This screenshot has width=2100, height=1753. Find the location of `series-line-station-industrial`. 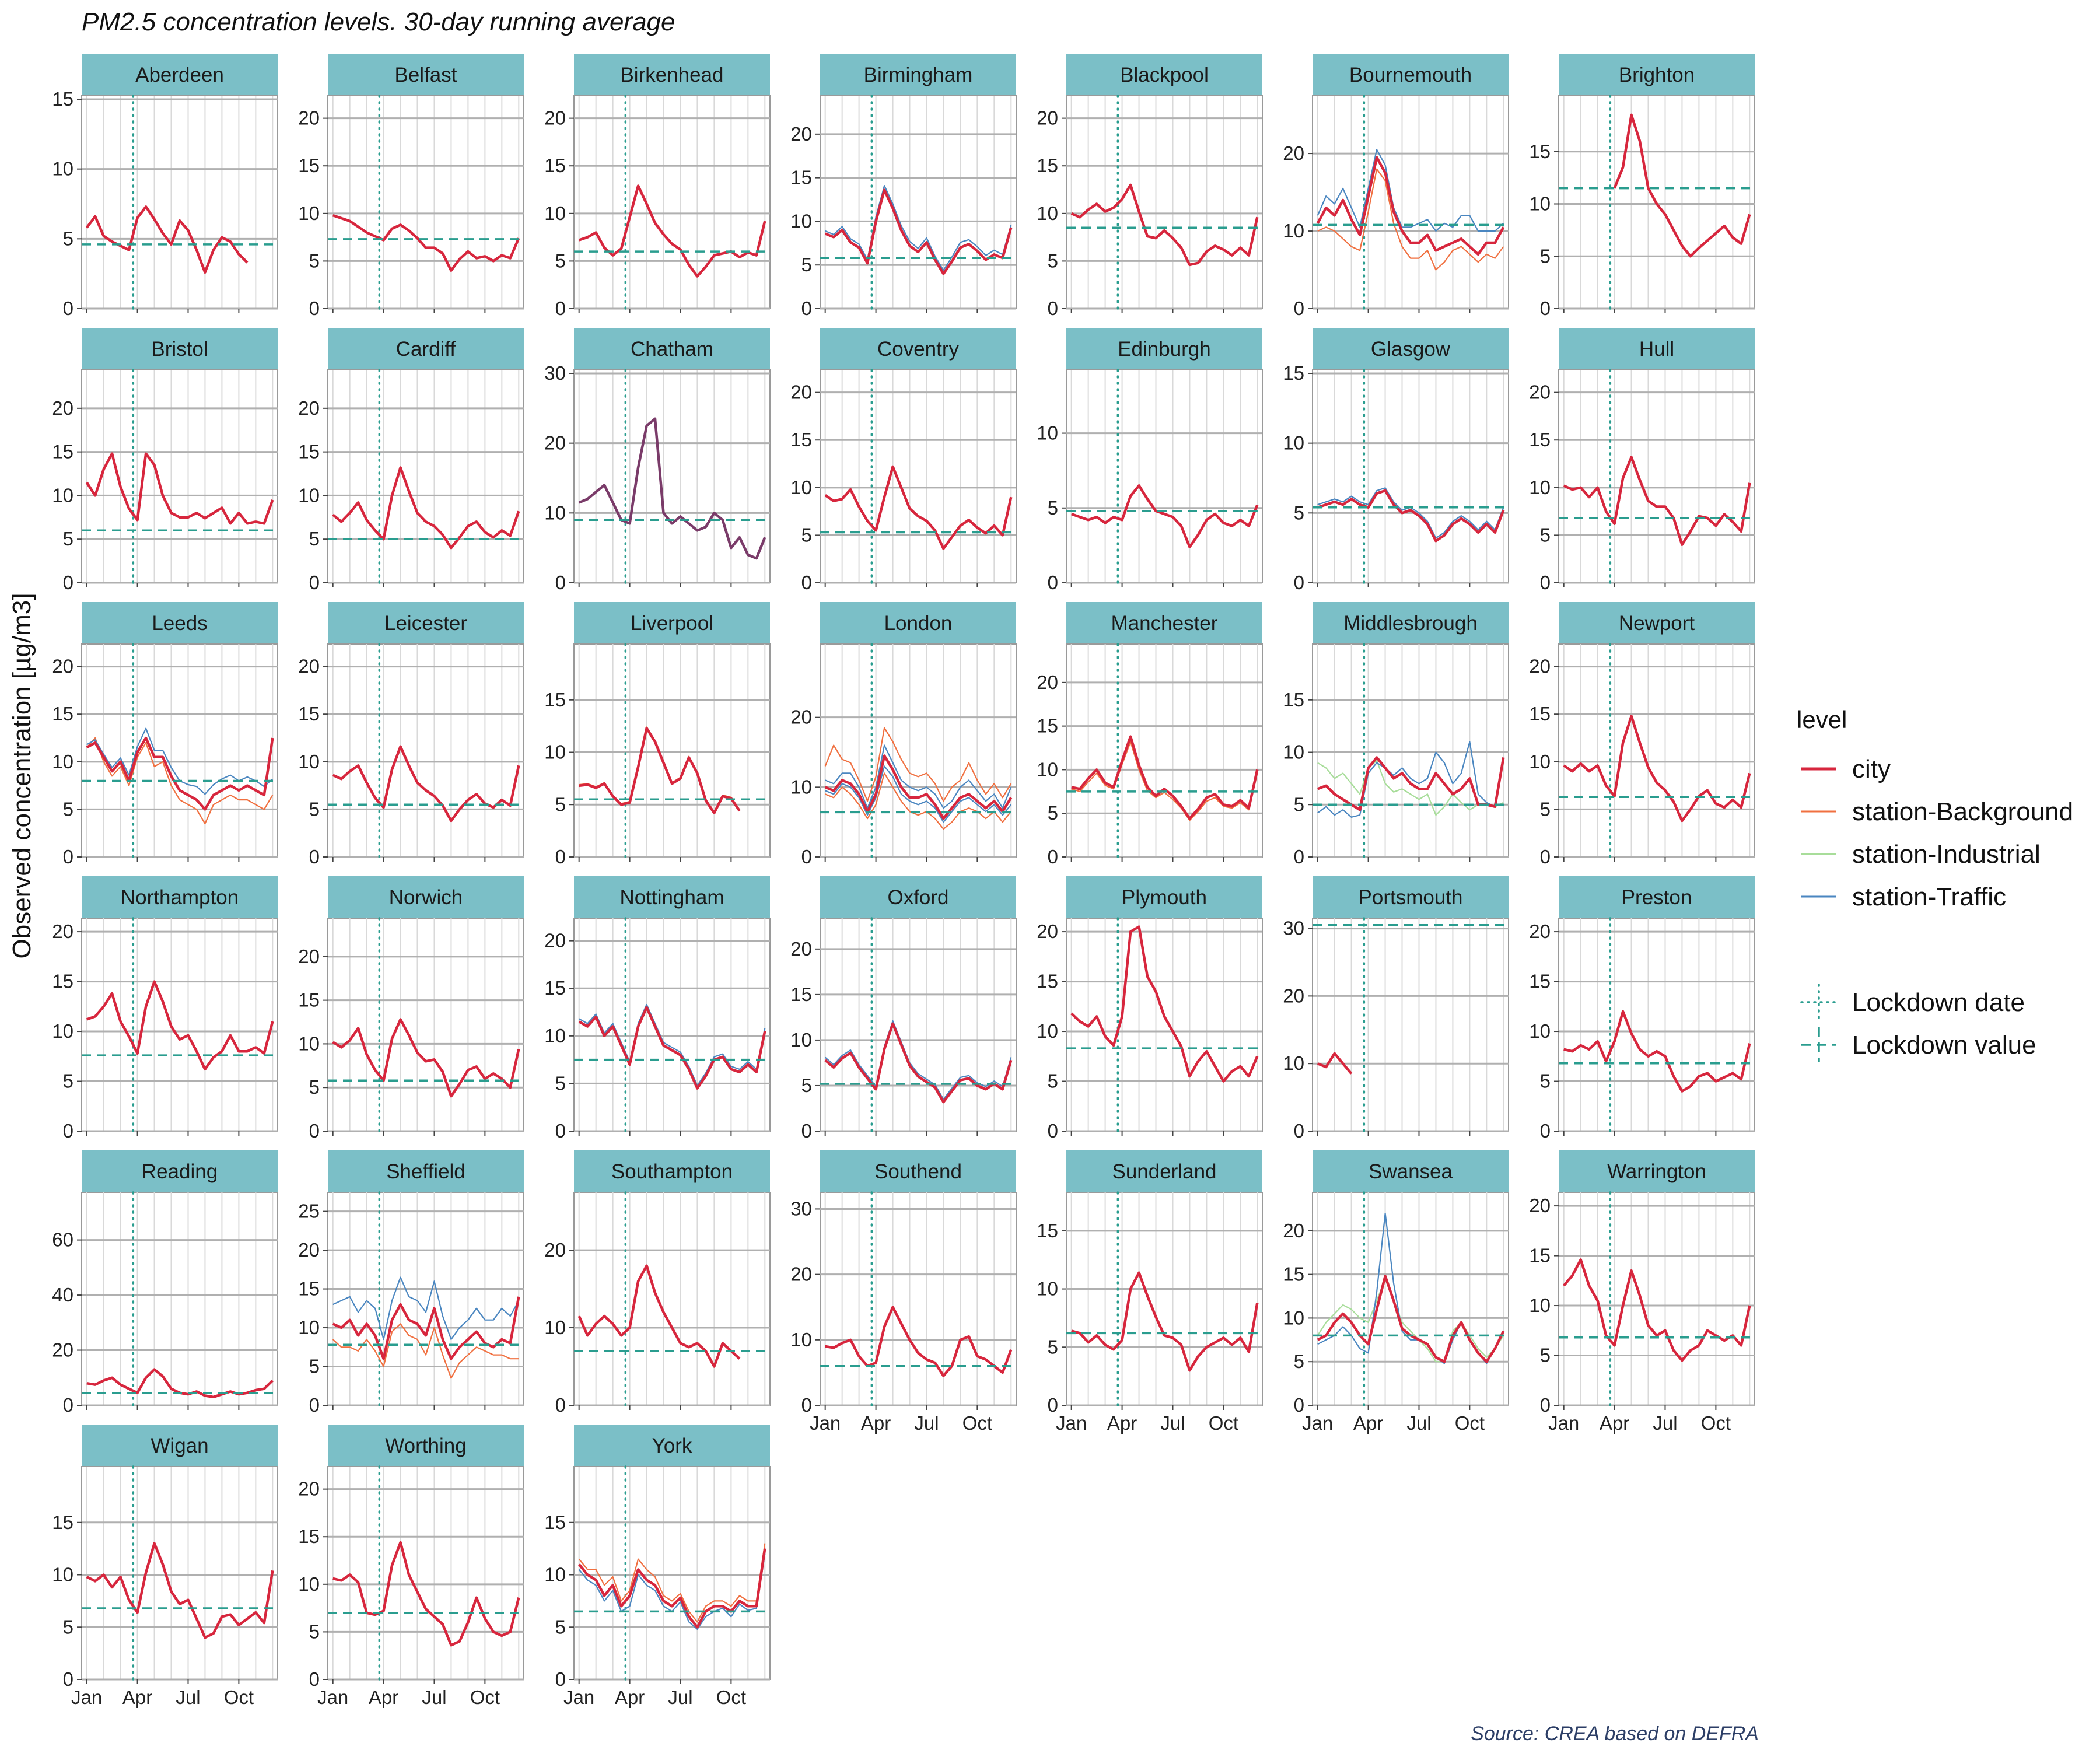

series-line-station-industrial is located at coordinates (1410, 788).